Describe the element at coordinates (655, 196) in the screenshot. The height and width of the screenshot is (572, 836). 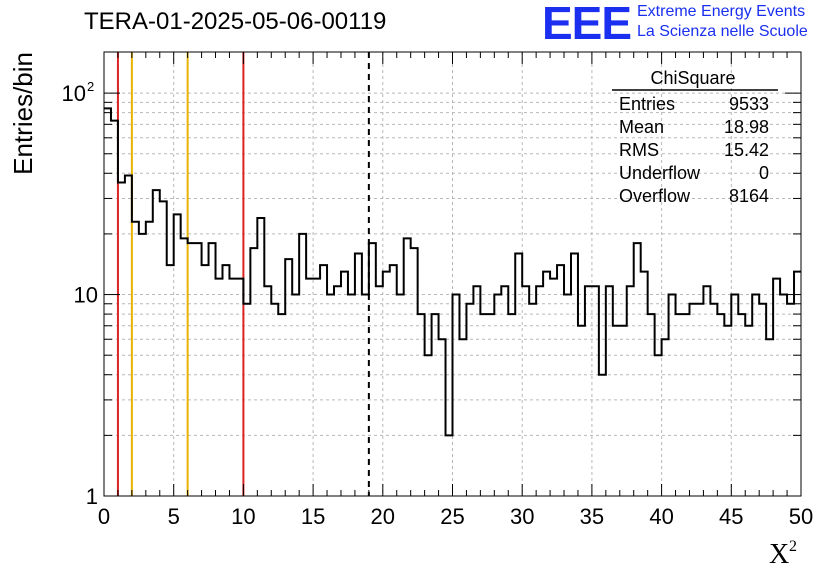
I see `stats-label: Overflow` at that location.